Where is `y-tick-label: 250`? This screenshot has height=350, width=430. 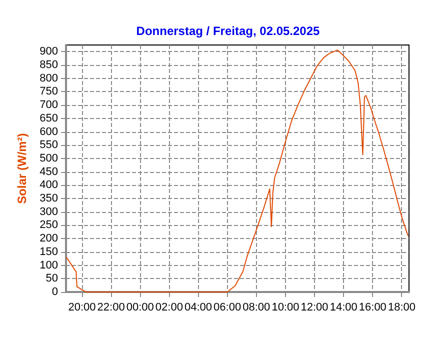
y-tick-label: 250 is located at coordinates (49, 225).